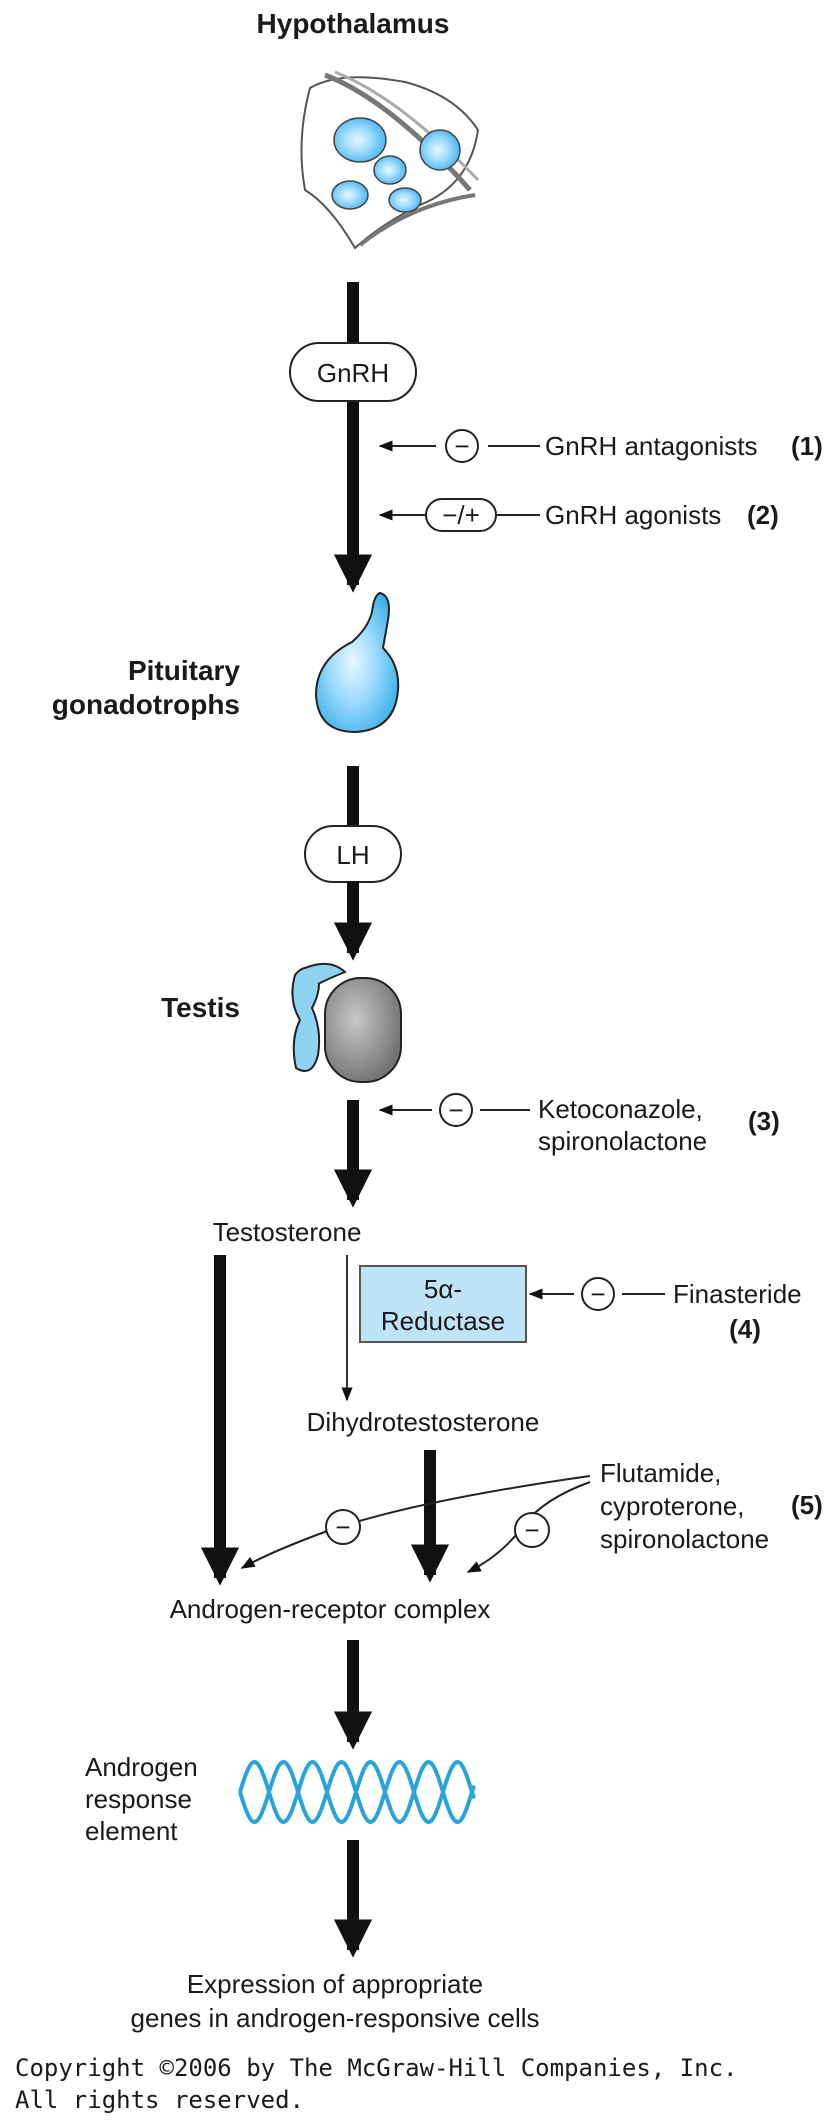 The height and width of the screenshot is (2120, 839). I want to click on finasteride-label: Finasteride, so click(737, 1294).